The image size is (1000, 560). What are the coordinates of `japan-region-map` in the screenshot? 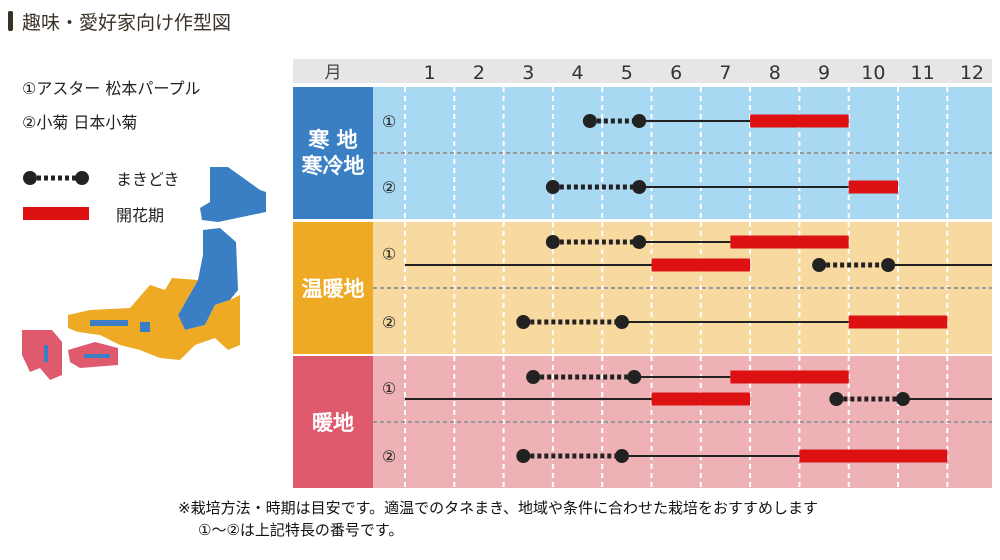 It's located at (144, 273).